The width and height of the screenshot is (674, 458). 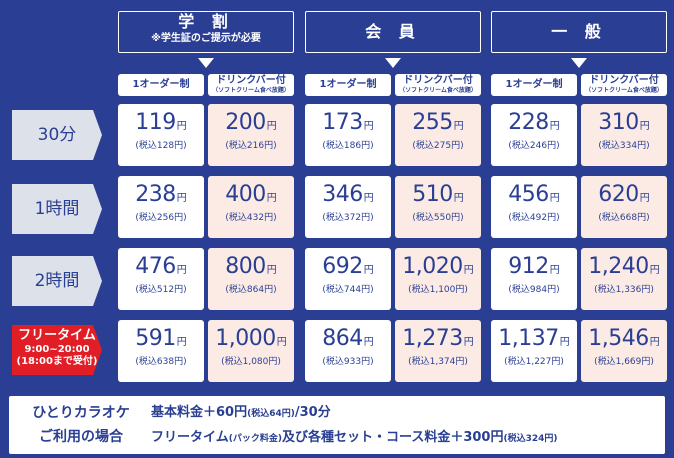 I want to click on tax-included-price: (税込984円), so click(x=534, y=290).